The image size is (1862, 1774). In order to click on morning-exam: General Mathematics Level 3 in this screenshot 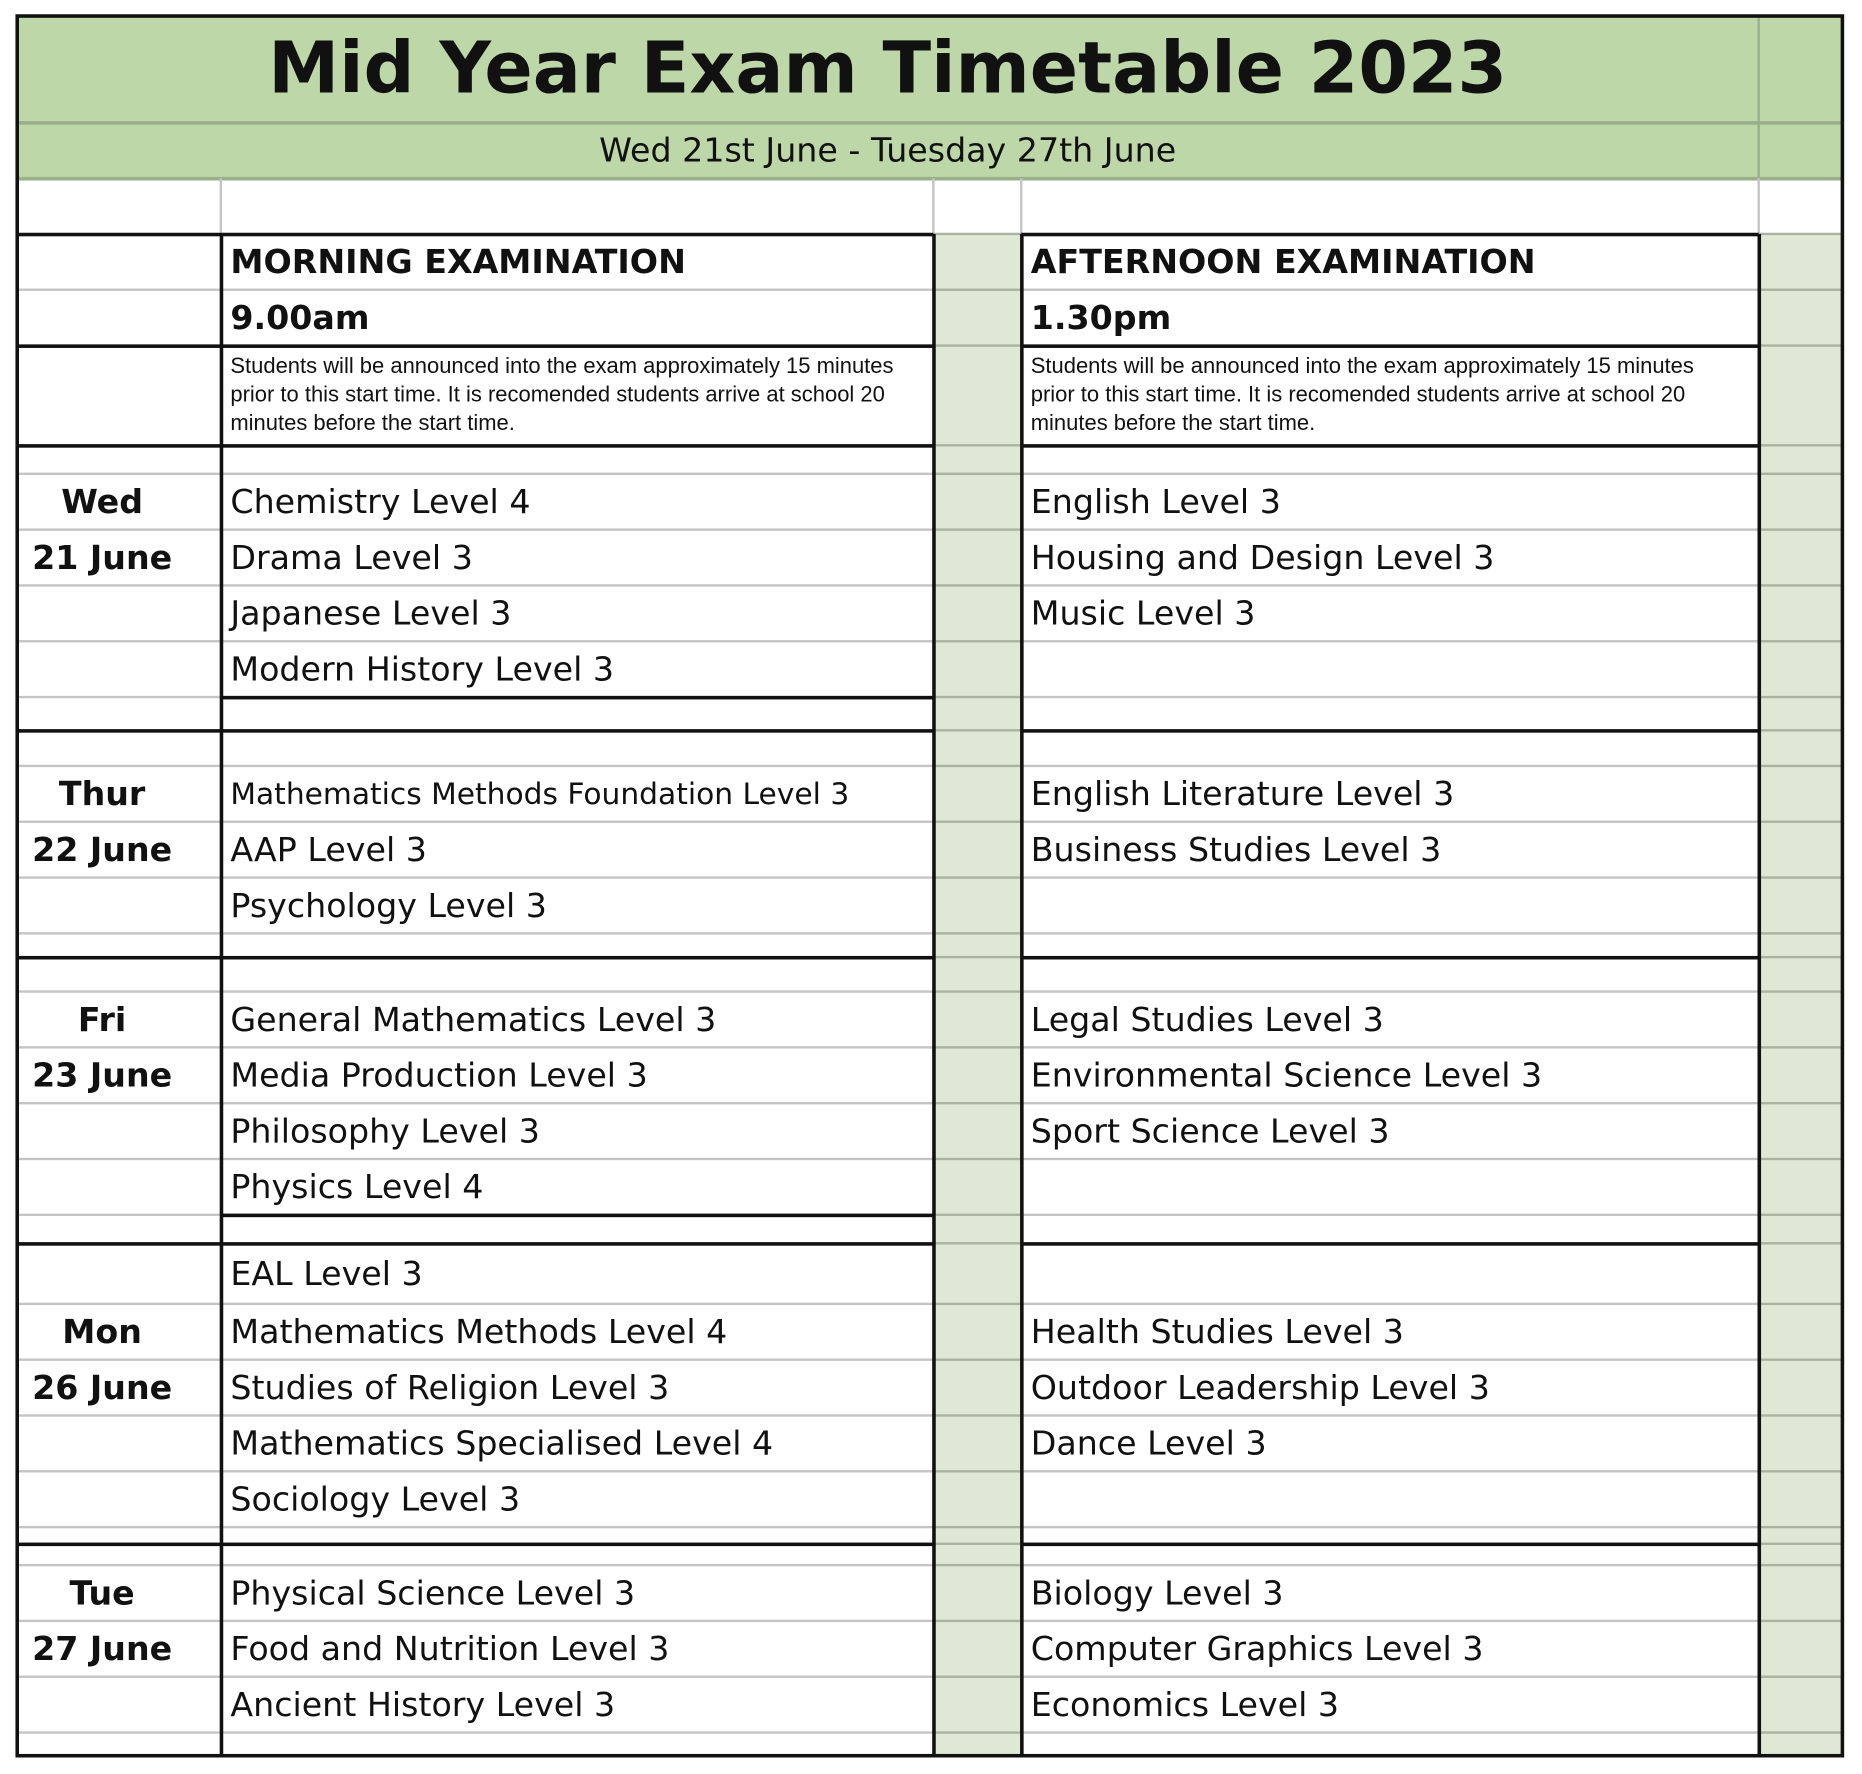, I will do `click(473, 1019)`.